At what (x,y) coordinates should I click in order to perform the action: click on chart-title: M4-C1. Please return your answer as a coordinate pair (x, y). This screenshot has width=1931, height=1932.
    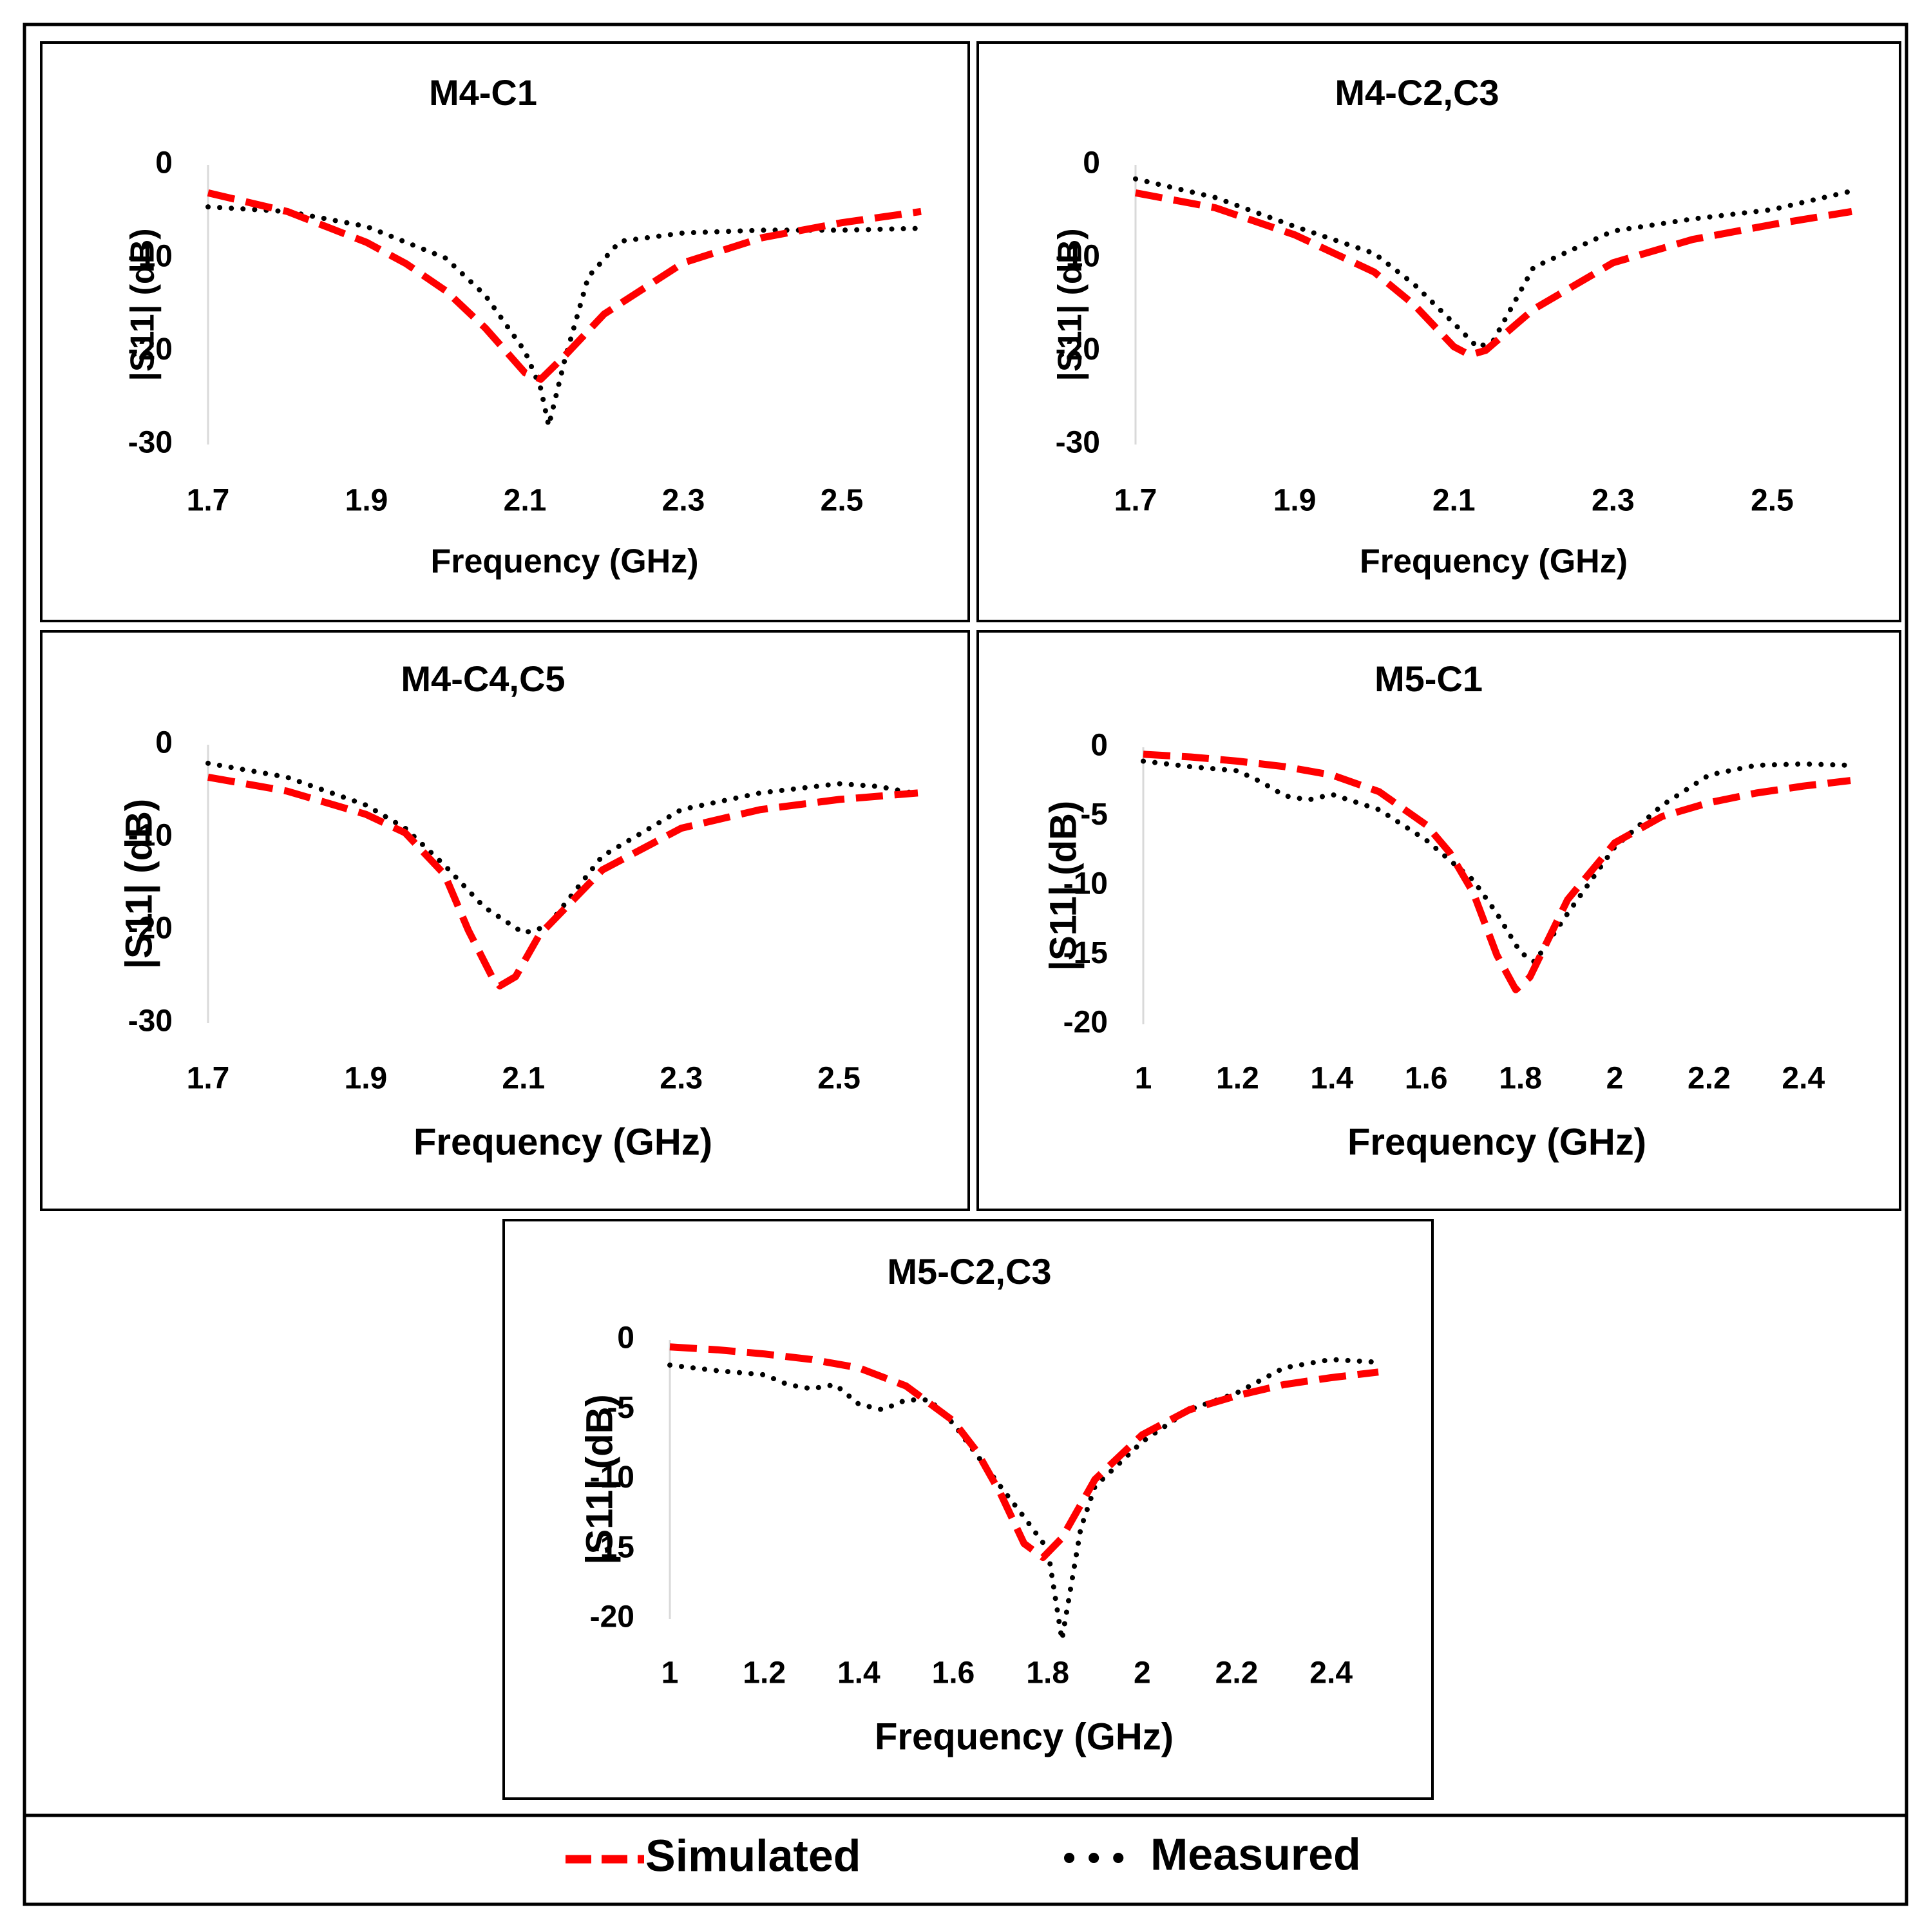
    Looking at the image, I should click on (483, 92).